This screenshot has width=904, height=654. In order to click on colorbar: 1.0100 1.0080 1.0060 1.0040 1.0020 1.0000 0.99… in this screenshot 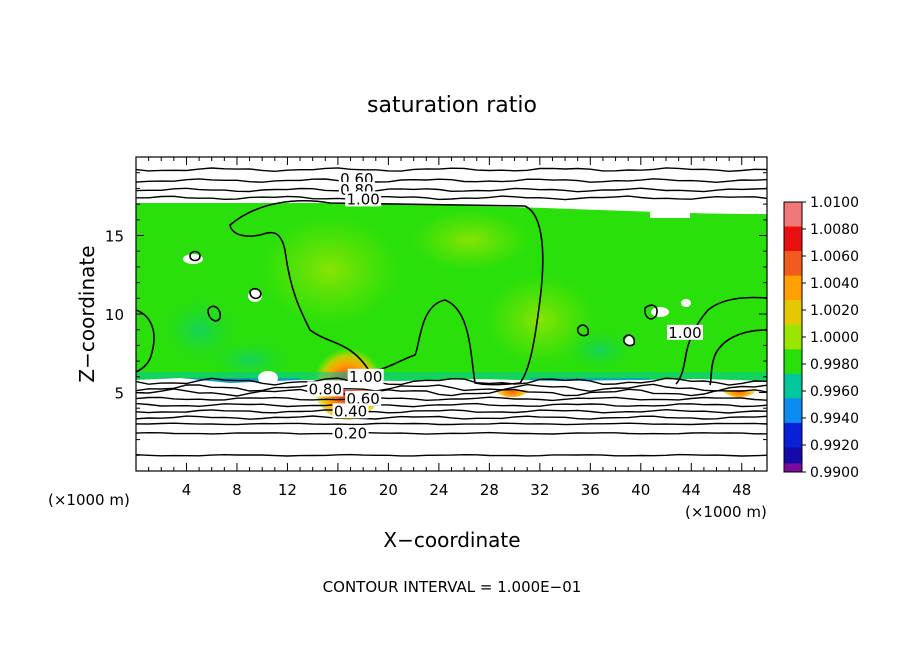, I will do `click(821, 338)`.